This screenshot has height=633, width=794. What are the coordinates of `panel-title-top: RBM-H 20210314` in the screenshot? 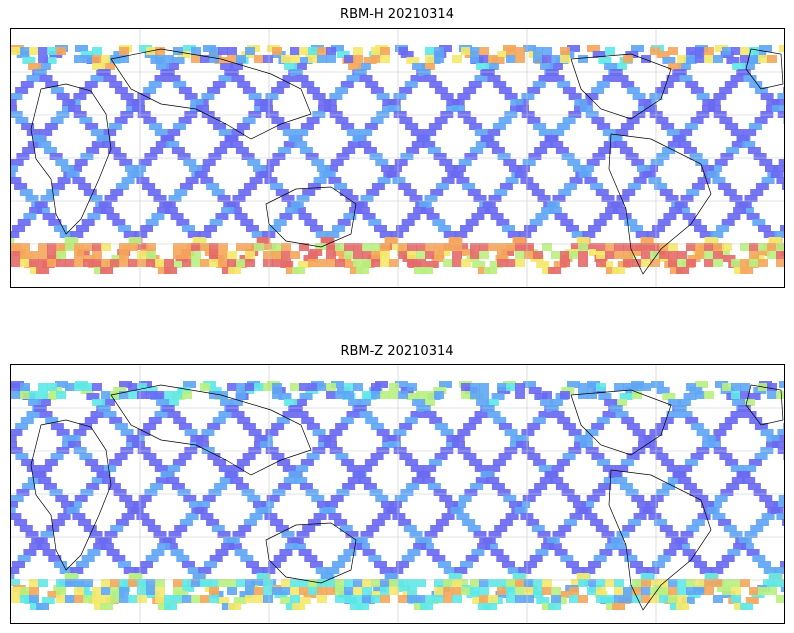 It's located at (397, 14).